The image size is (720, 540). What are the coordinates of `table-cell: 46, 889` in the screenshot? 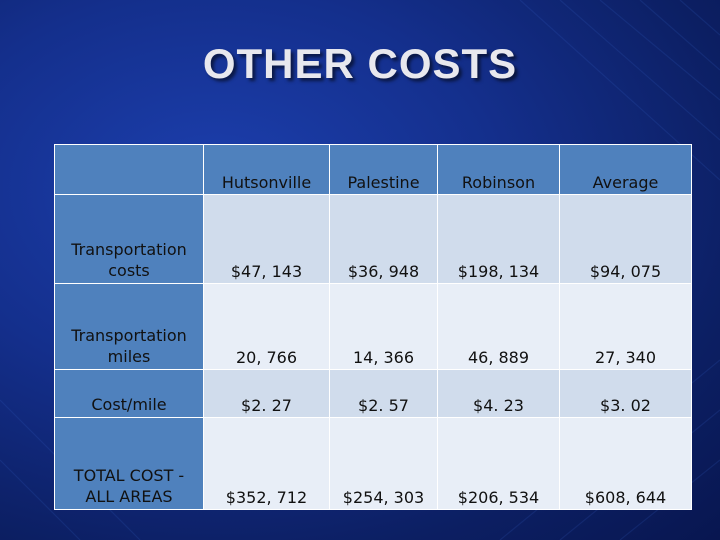 It's located at (498, 326).